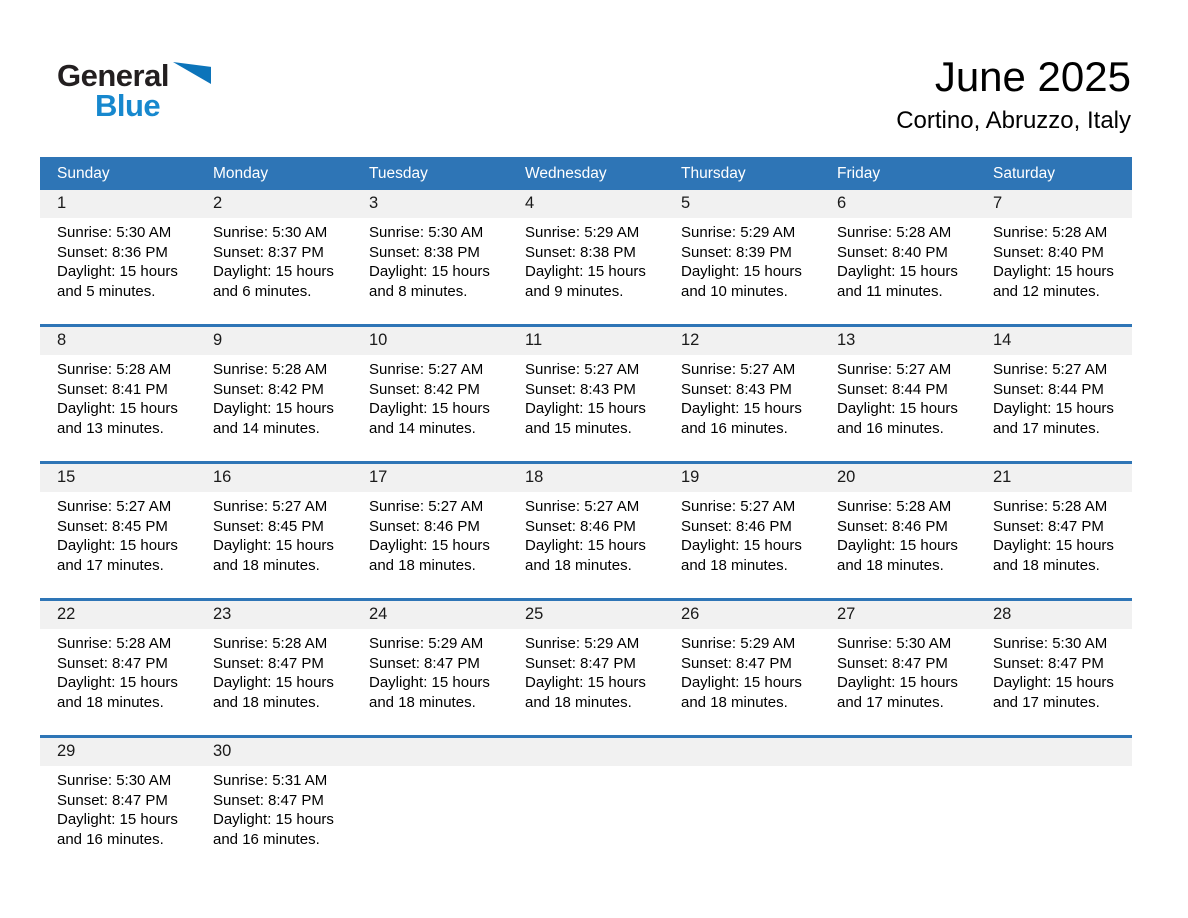  Describe the element at coordinates (430, 204) in the screenshot. I see `day-number: 3` at that location.